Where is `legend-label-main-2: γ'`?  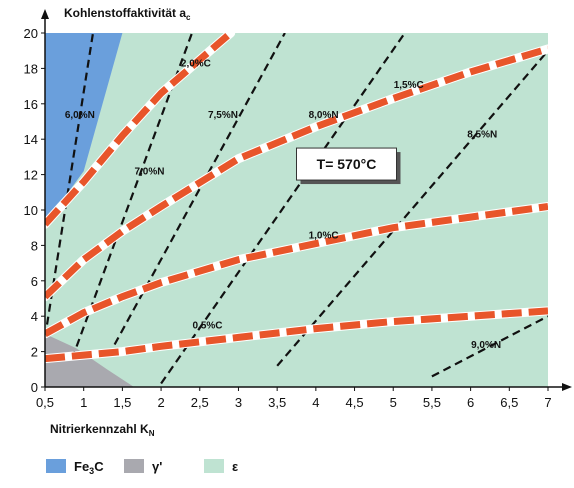 legend-label-main-2: γ' is located at coordinates (157, 466).